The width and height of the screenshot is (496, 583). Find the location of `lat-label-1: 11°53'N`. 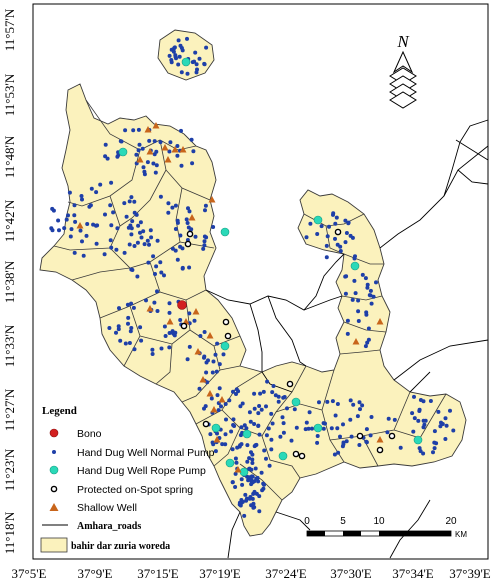

lat-label-1: 11°53'N is located at coordinates (9, 94).